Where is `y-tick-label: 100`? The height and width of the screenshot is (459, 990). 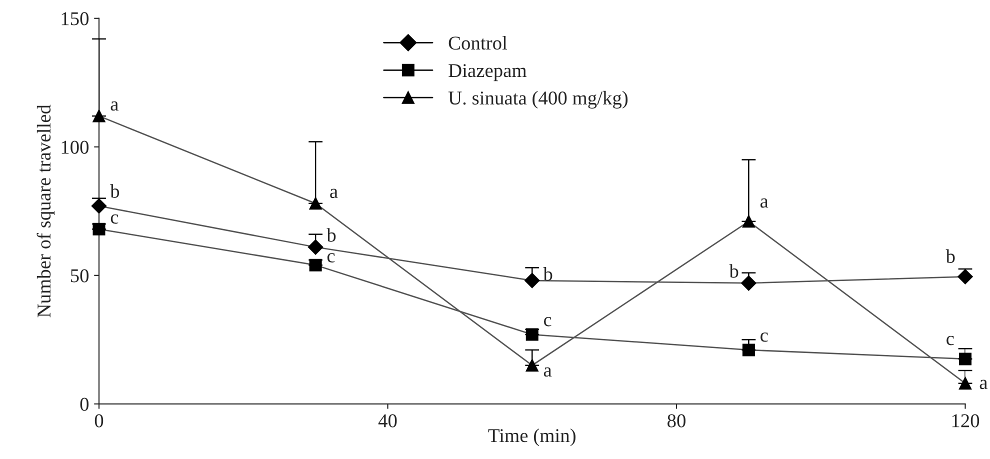
y-tick-label: 100 is located at coordinates (75, 147).